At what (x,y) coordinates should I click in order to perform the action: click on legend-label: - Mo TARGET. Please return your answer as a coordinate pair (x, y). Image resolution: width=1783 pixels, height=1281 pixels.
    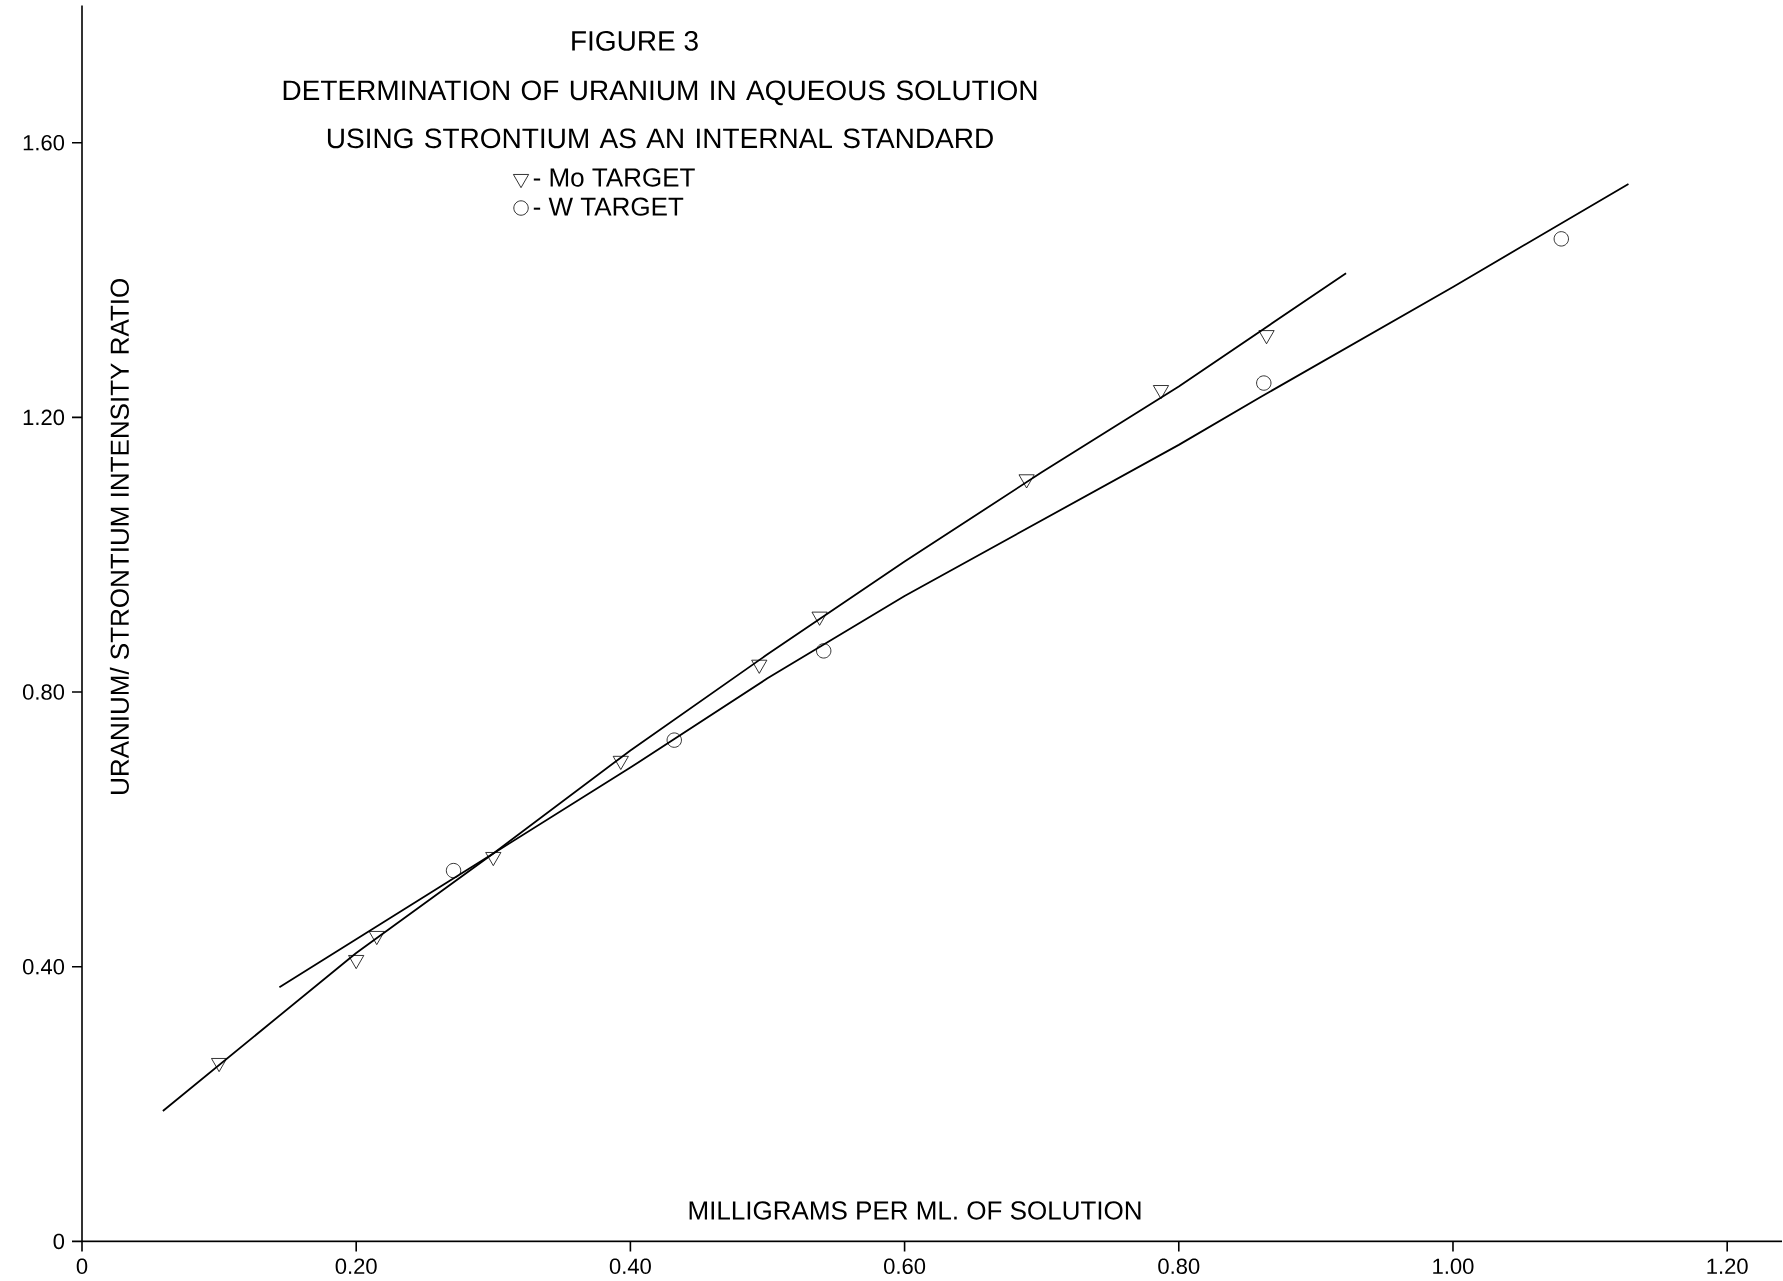
    Looking at the image, I should click on (614, 177).